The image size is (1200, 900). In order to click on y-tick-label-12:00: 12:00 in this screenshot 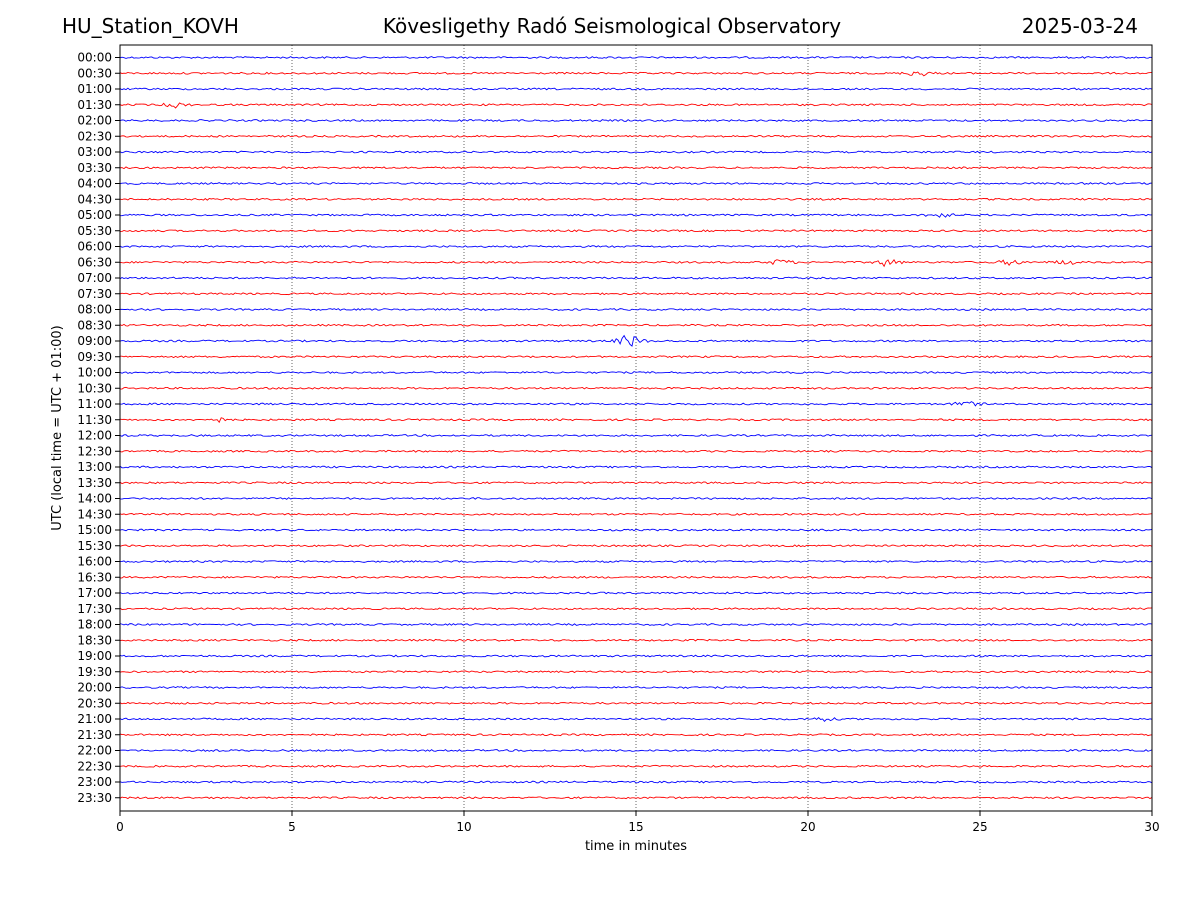, I will do `click(94, 436)`.